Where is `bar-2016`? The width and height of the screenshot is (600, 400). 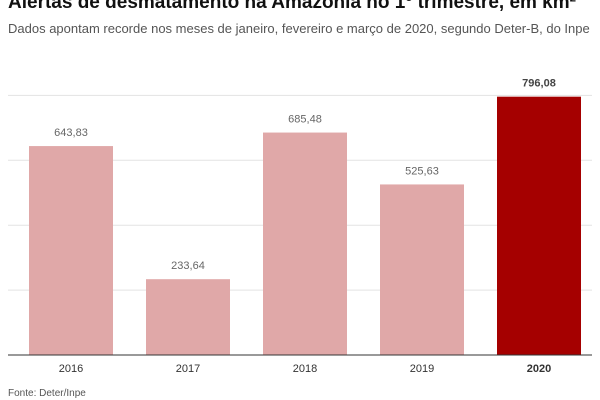
bar-2016 is located at coordinates (71, 250).